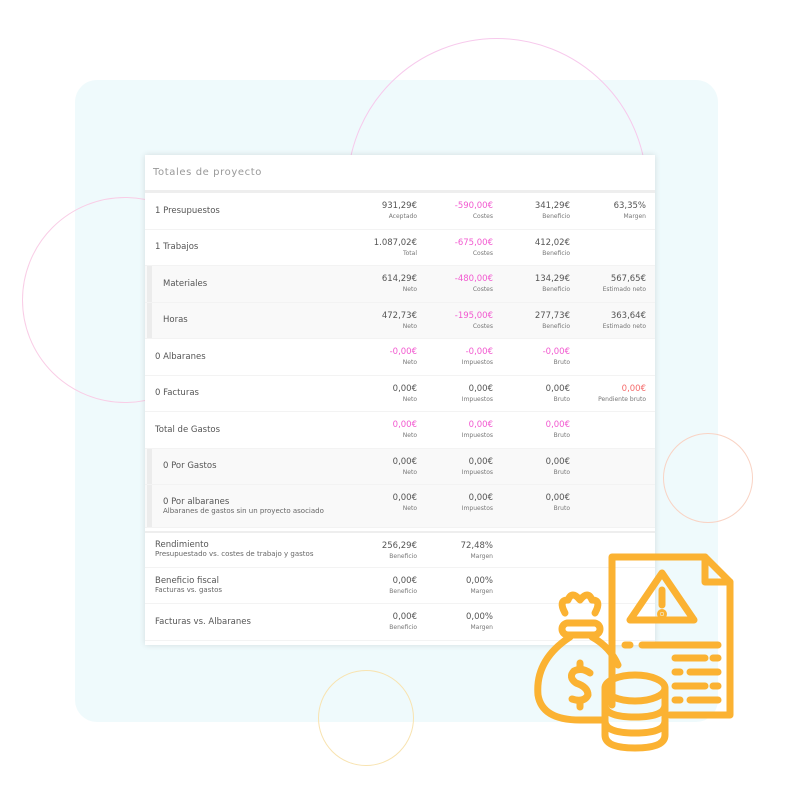  I want to click on value-cell: 412,02€ Beneficio, so click(552, 247).